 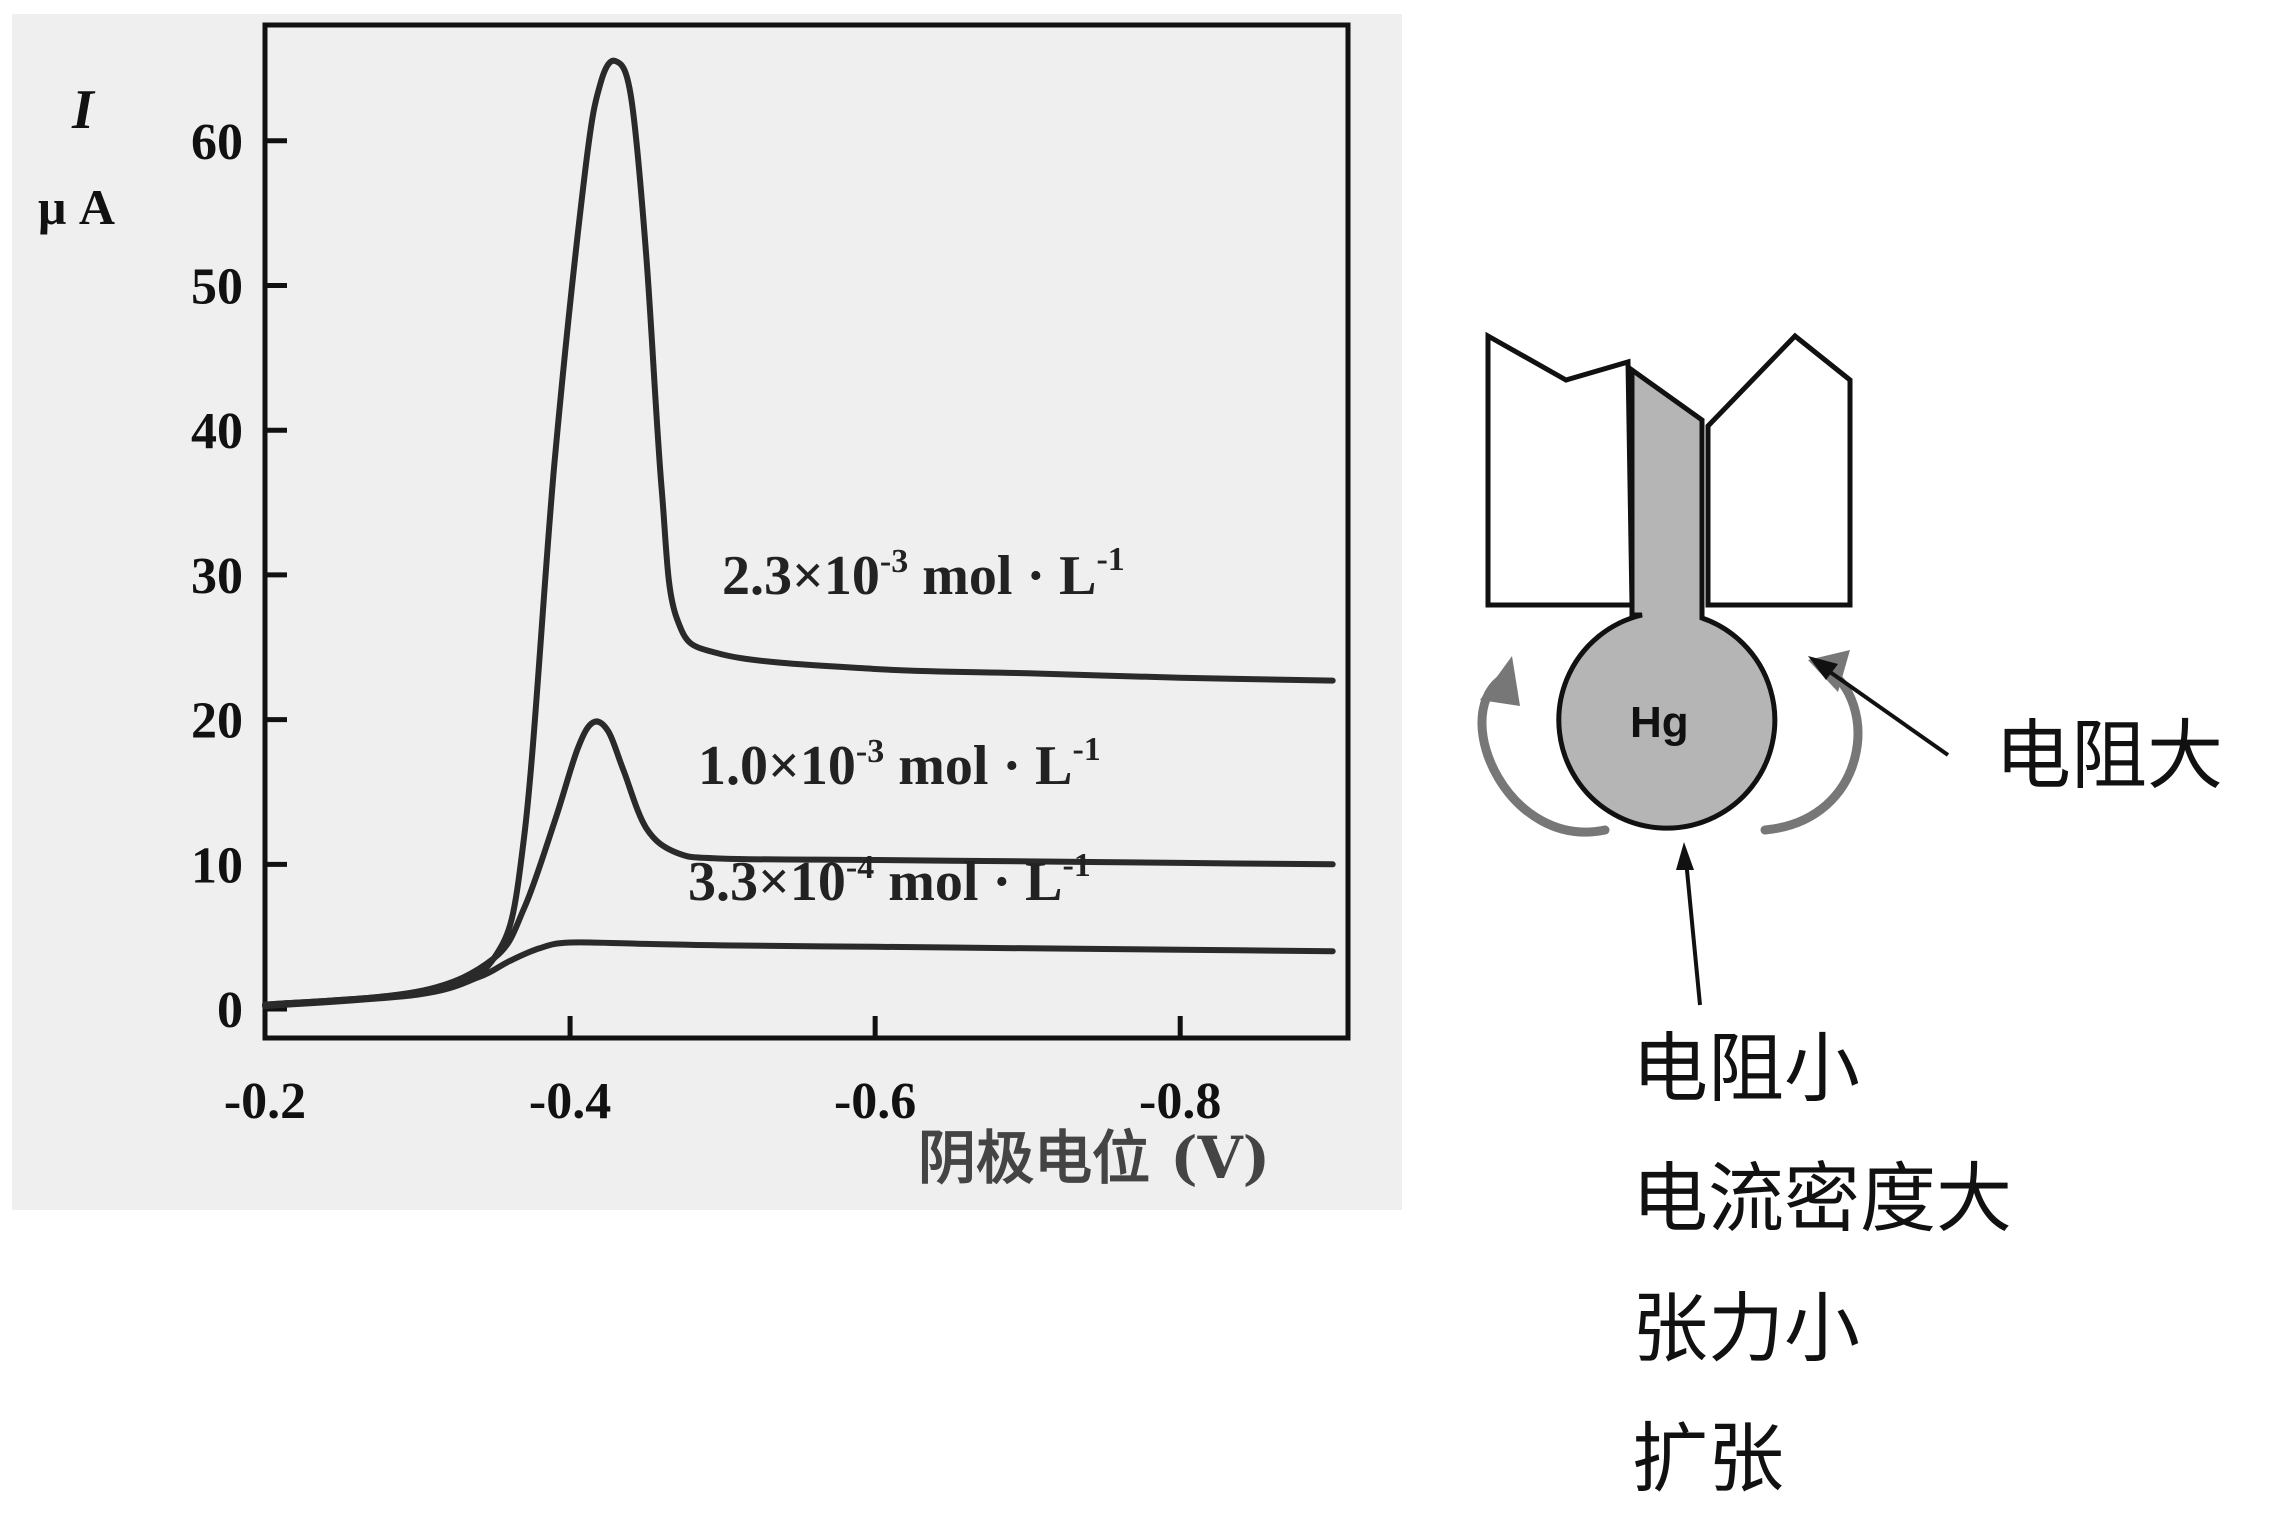 What do you see at coordinates (923, 574) in the screenshot?
I see `curve-label-0: 2.3×10-3 mol · L-1` at bounding box center [923, 574].